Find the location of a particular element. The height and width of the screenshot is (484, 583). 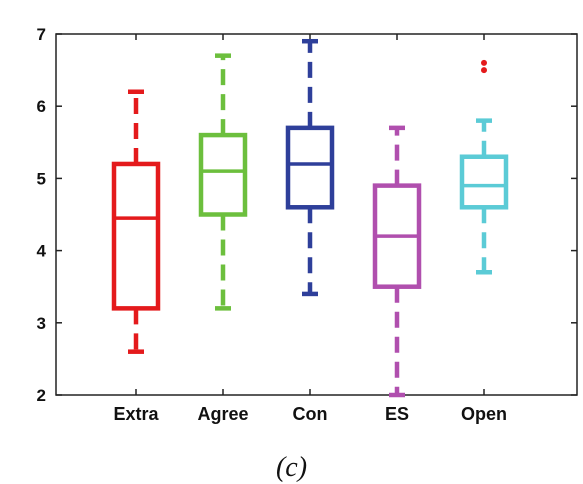

figure-caption: (c) is located at coordinates (291, 467).